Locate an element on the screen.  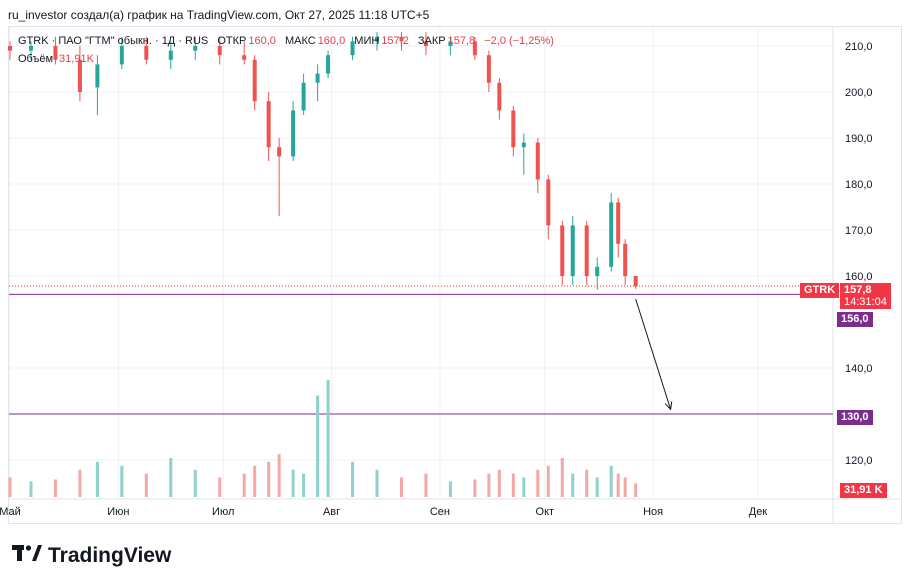
low-label: МИН is located at coordinates (367, 41).